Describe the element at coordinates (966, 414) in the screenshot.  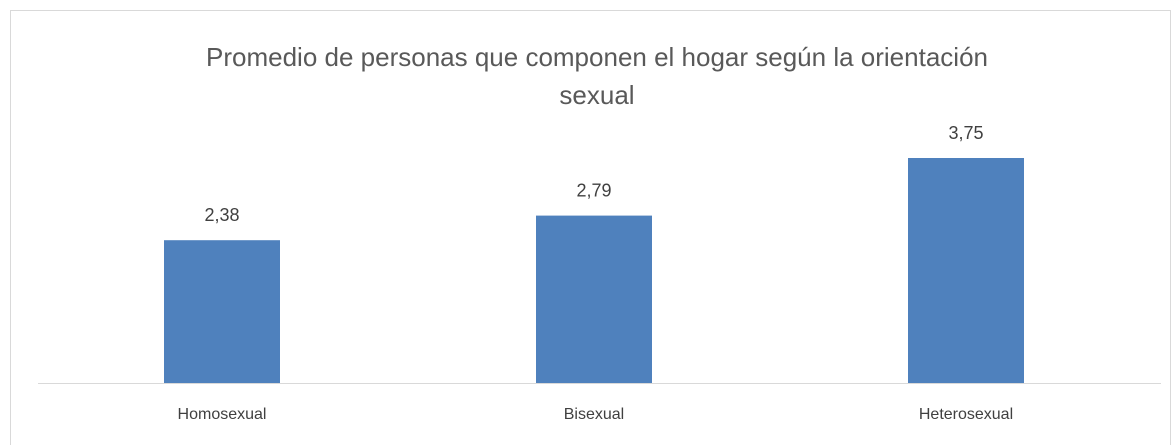
I see `x-tick-label: Heterosexual` at that location.